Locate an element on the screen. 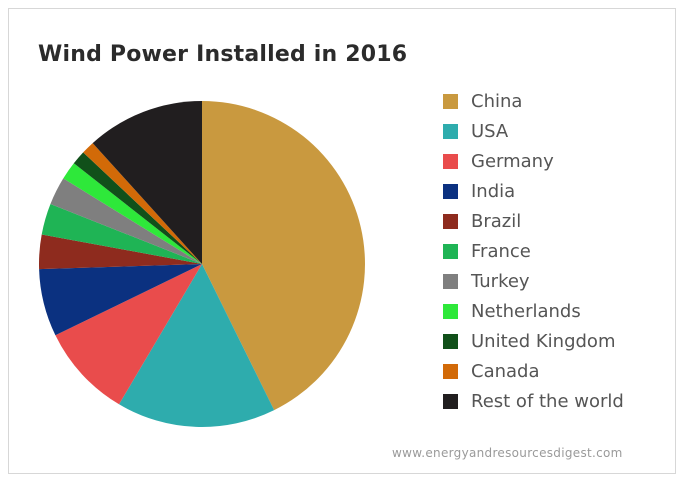 Image resolution: width=686 pixels, height=484 pixels. legend-label: United Kingdom is located at coordinates (543, 341).